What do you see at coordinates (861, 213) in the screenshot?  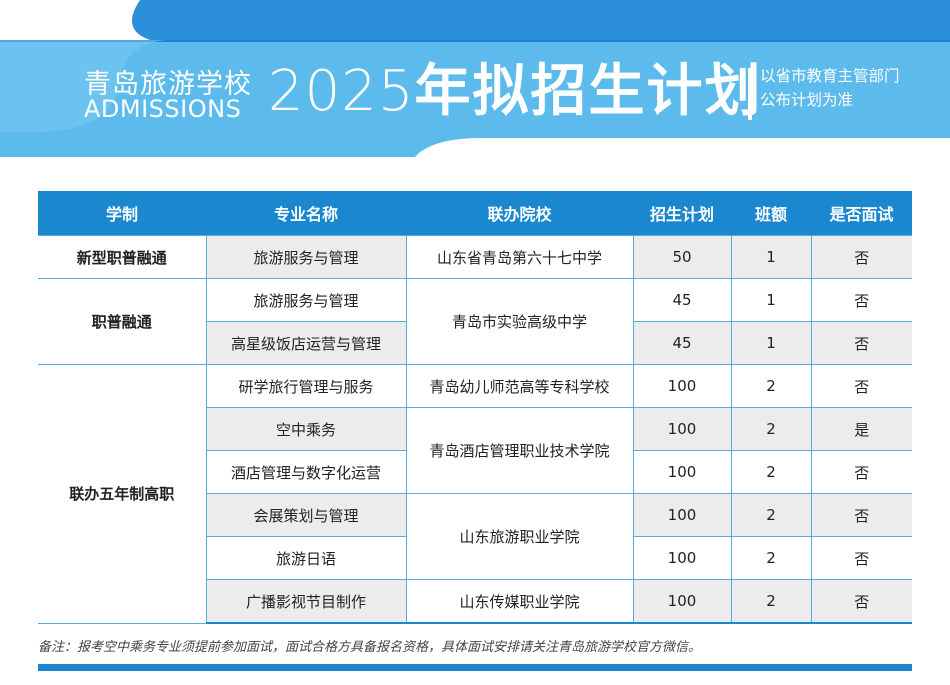 I see `header-interview: 是否面试` at bounding box center [861, 213].